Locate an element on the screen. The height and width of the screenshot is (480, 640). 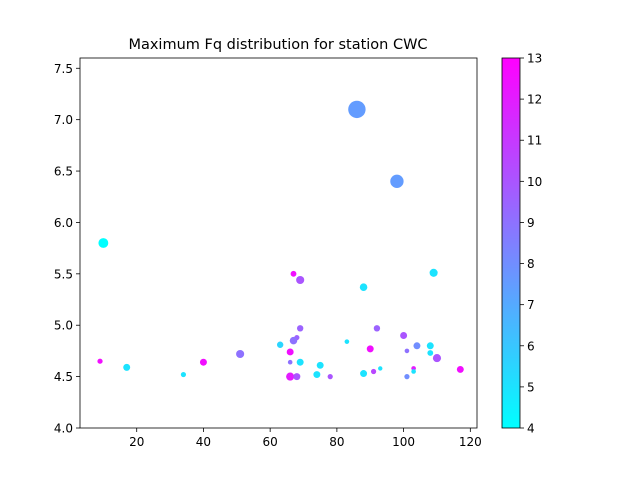
y-tick-label: 6.5 is located at coordinates (63, 172).